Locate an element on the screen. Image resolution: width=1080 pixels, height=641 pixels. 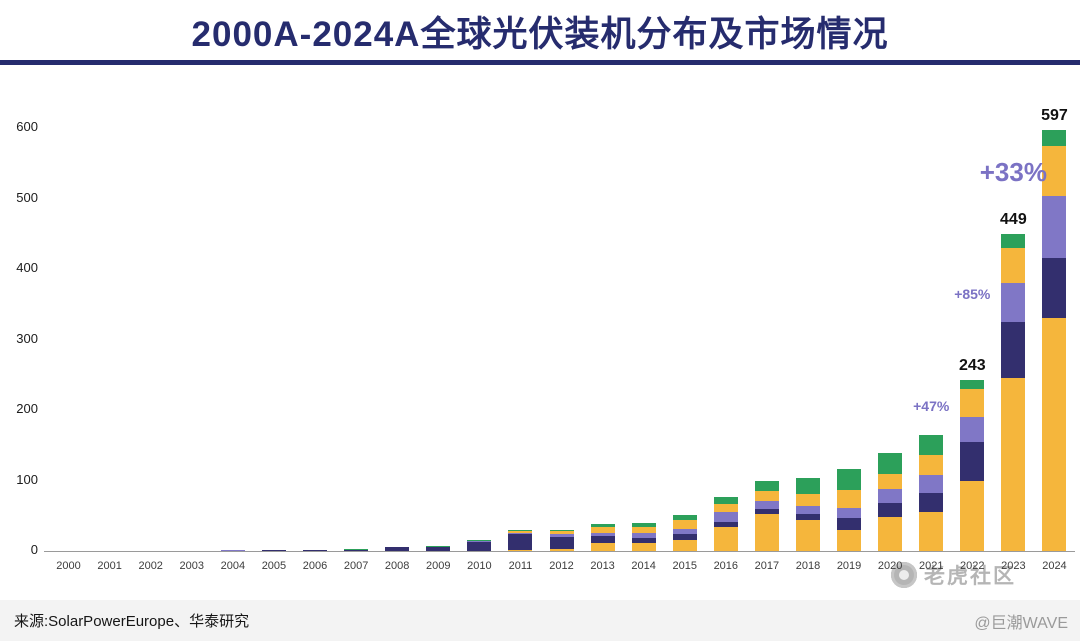
segment-navy-2007 is located at coordinates (356, 550).